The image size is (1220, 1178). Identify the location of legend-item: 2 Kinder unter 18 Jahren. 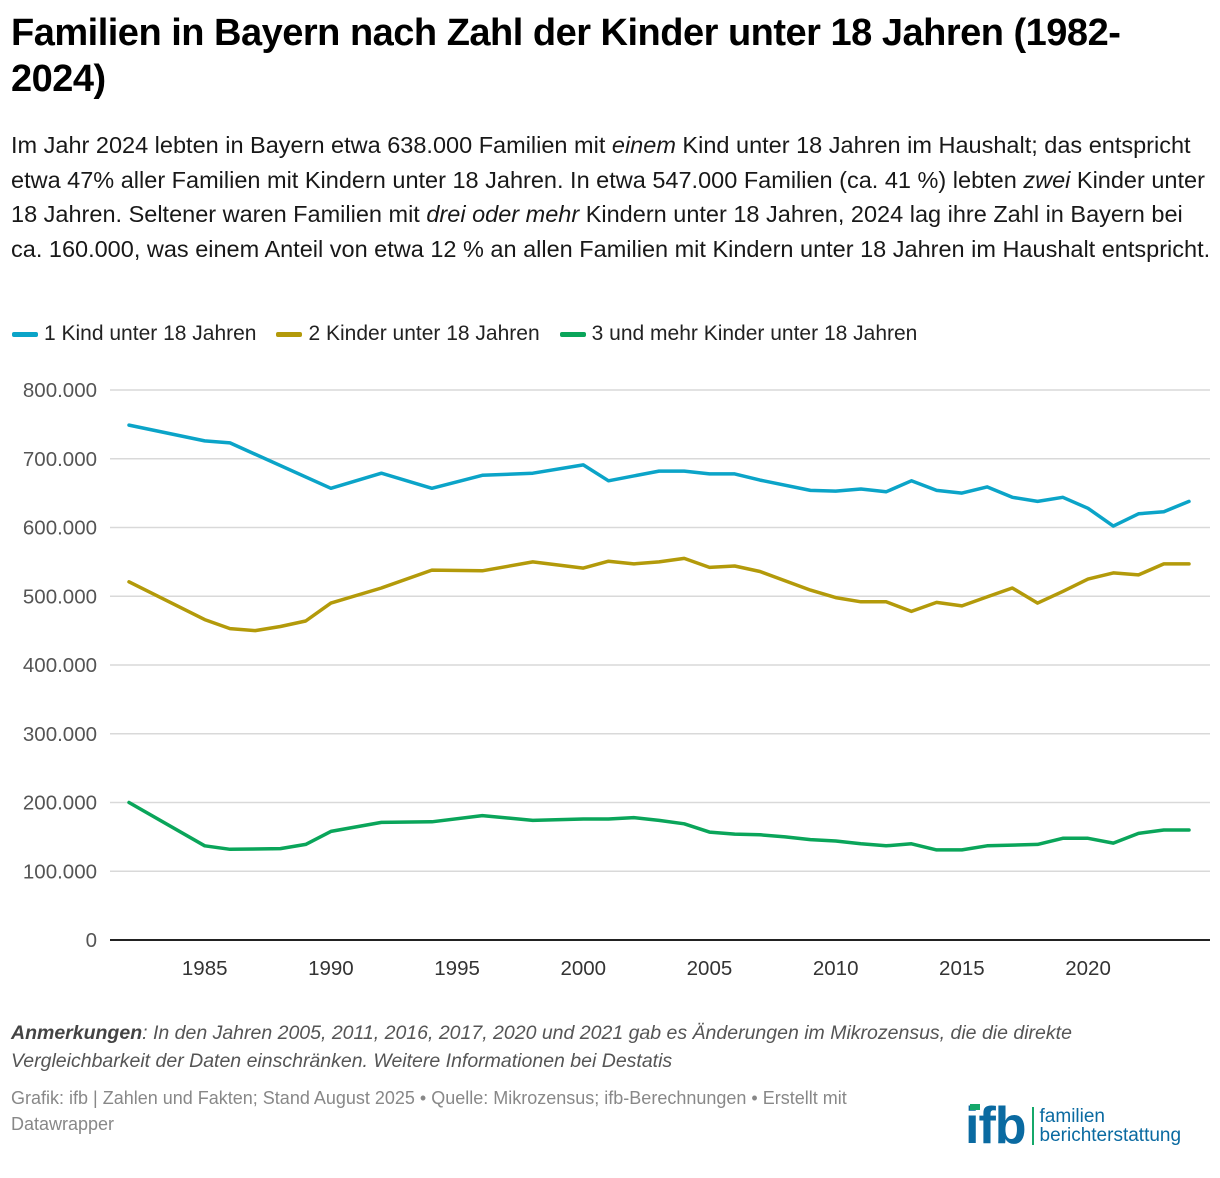
(408, 334).